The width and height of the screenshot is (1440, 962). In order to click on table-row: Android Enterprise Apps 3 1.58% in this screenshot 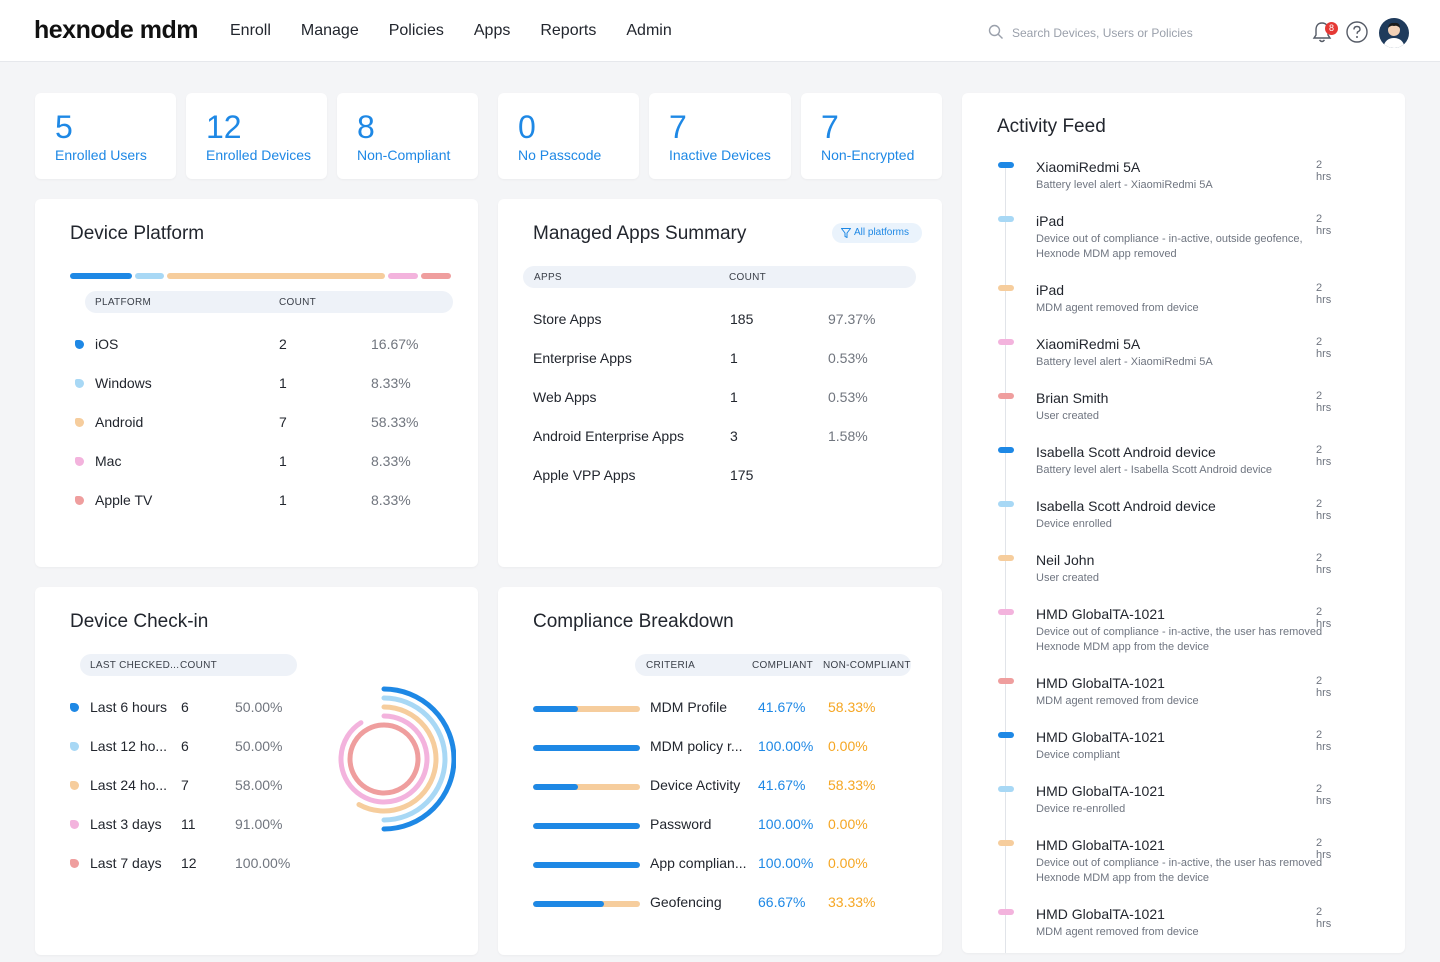, I will do `click(723, 438)`.